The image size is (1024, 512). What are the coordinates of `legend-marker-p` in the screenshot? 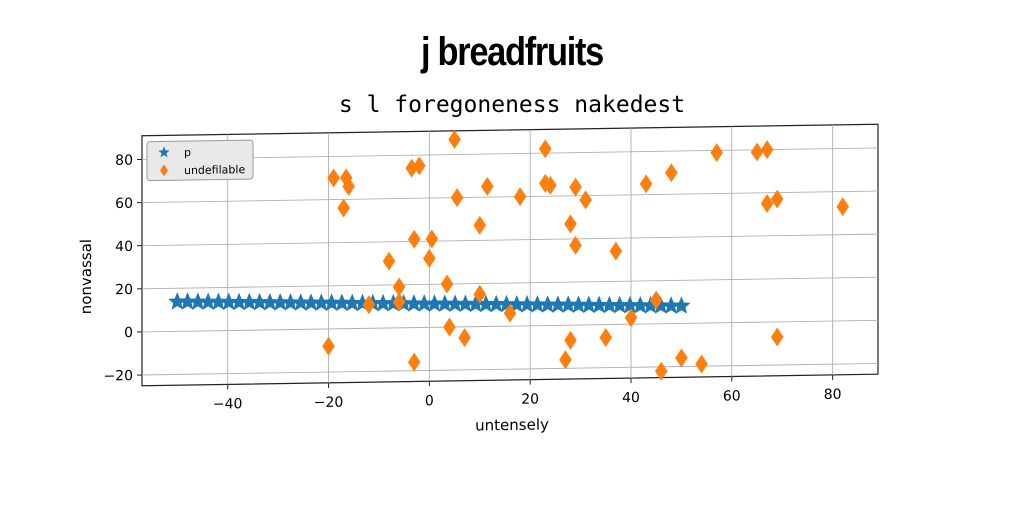 It's located at (164, 152).